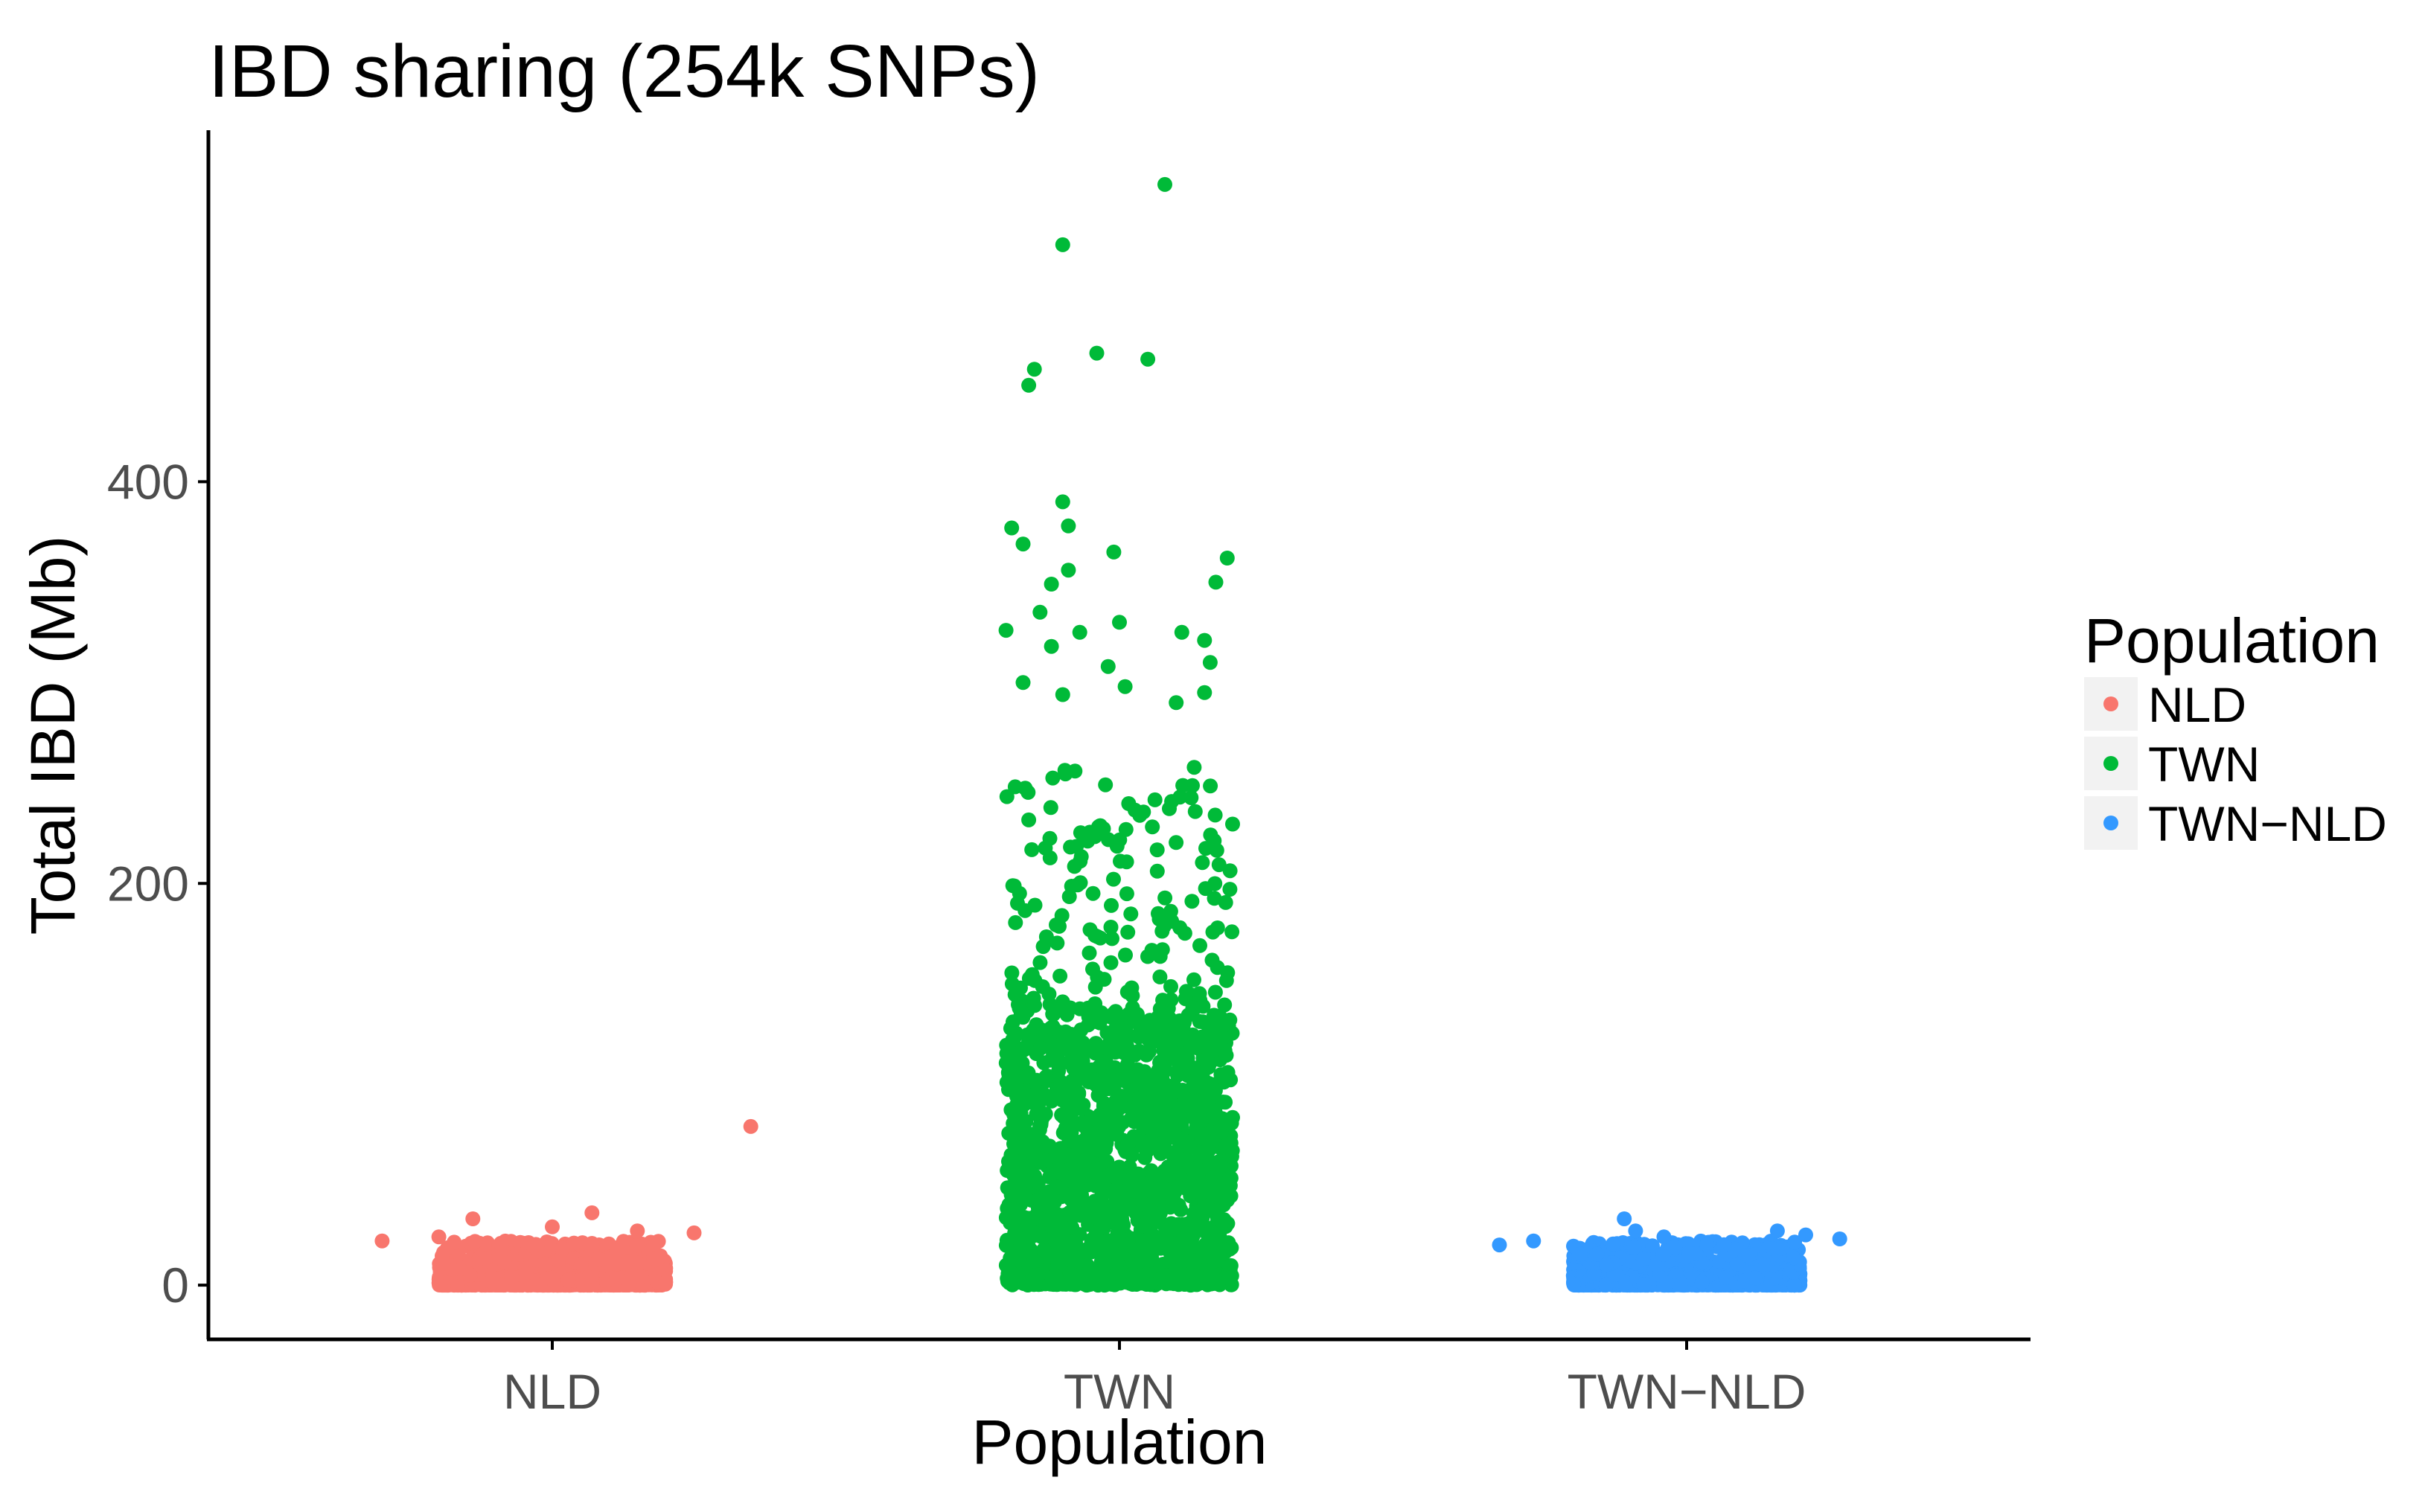 The image size is (2425, 1512). I want to click on series-twn, so click(1119, 734).